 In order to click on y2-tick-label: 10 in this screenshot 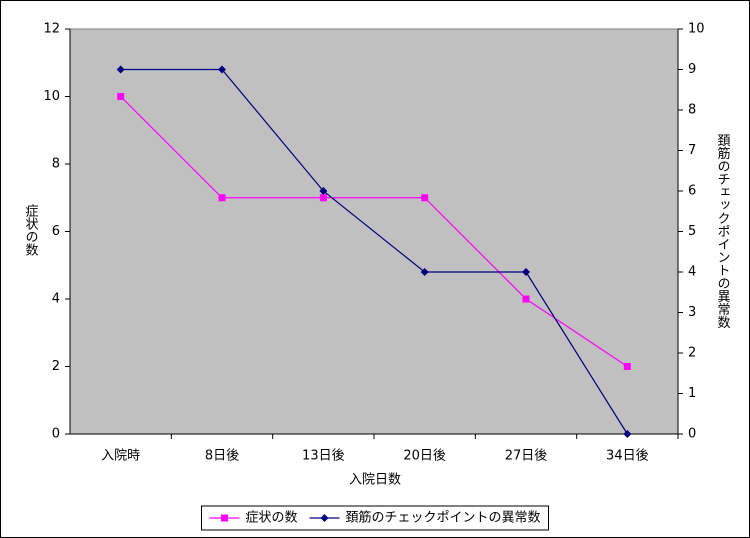, I will do `click(696, 29)`.